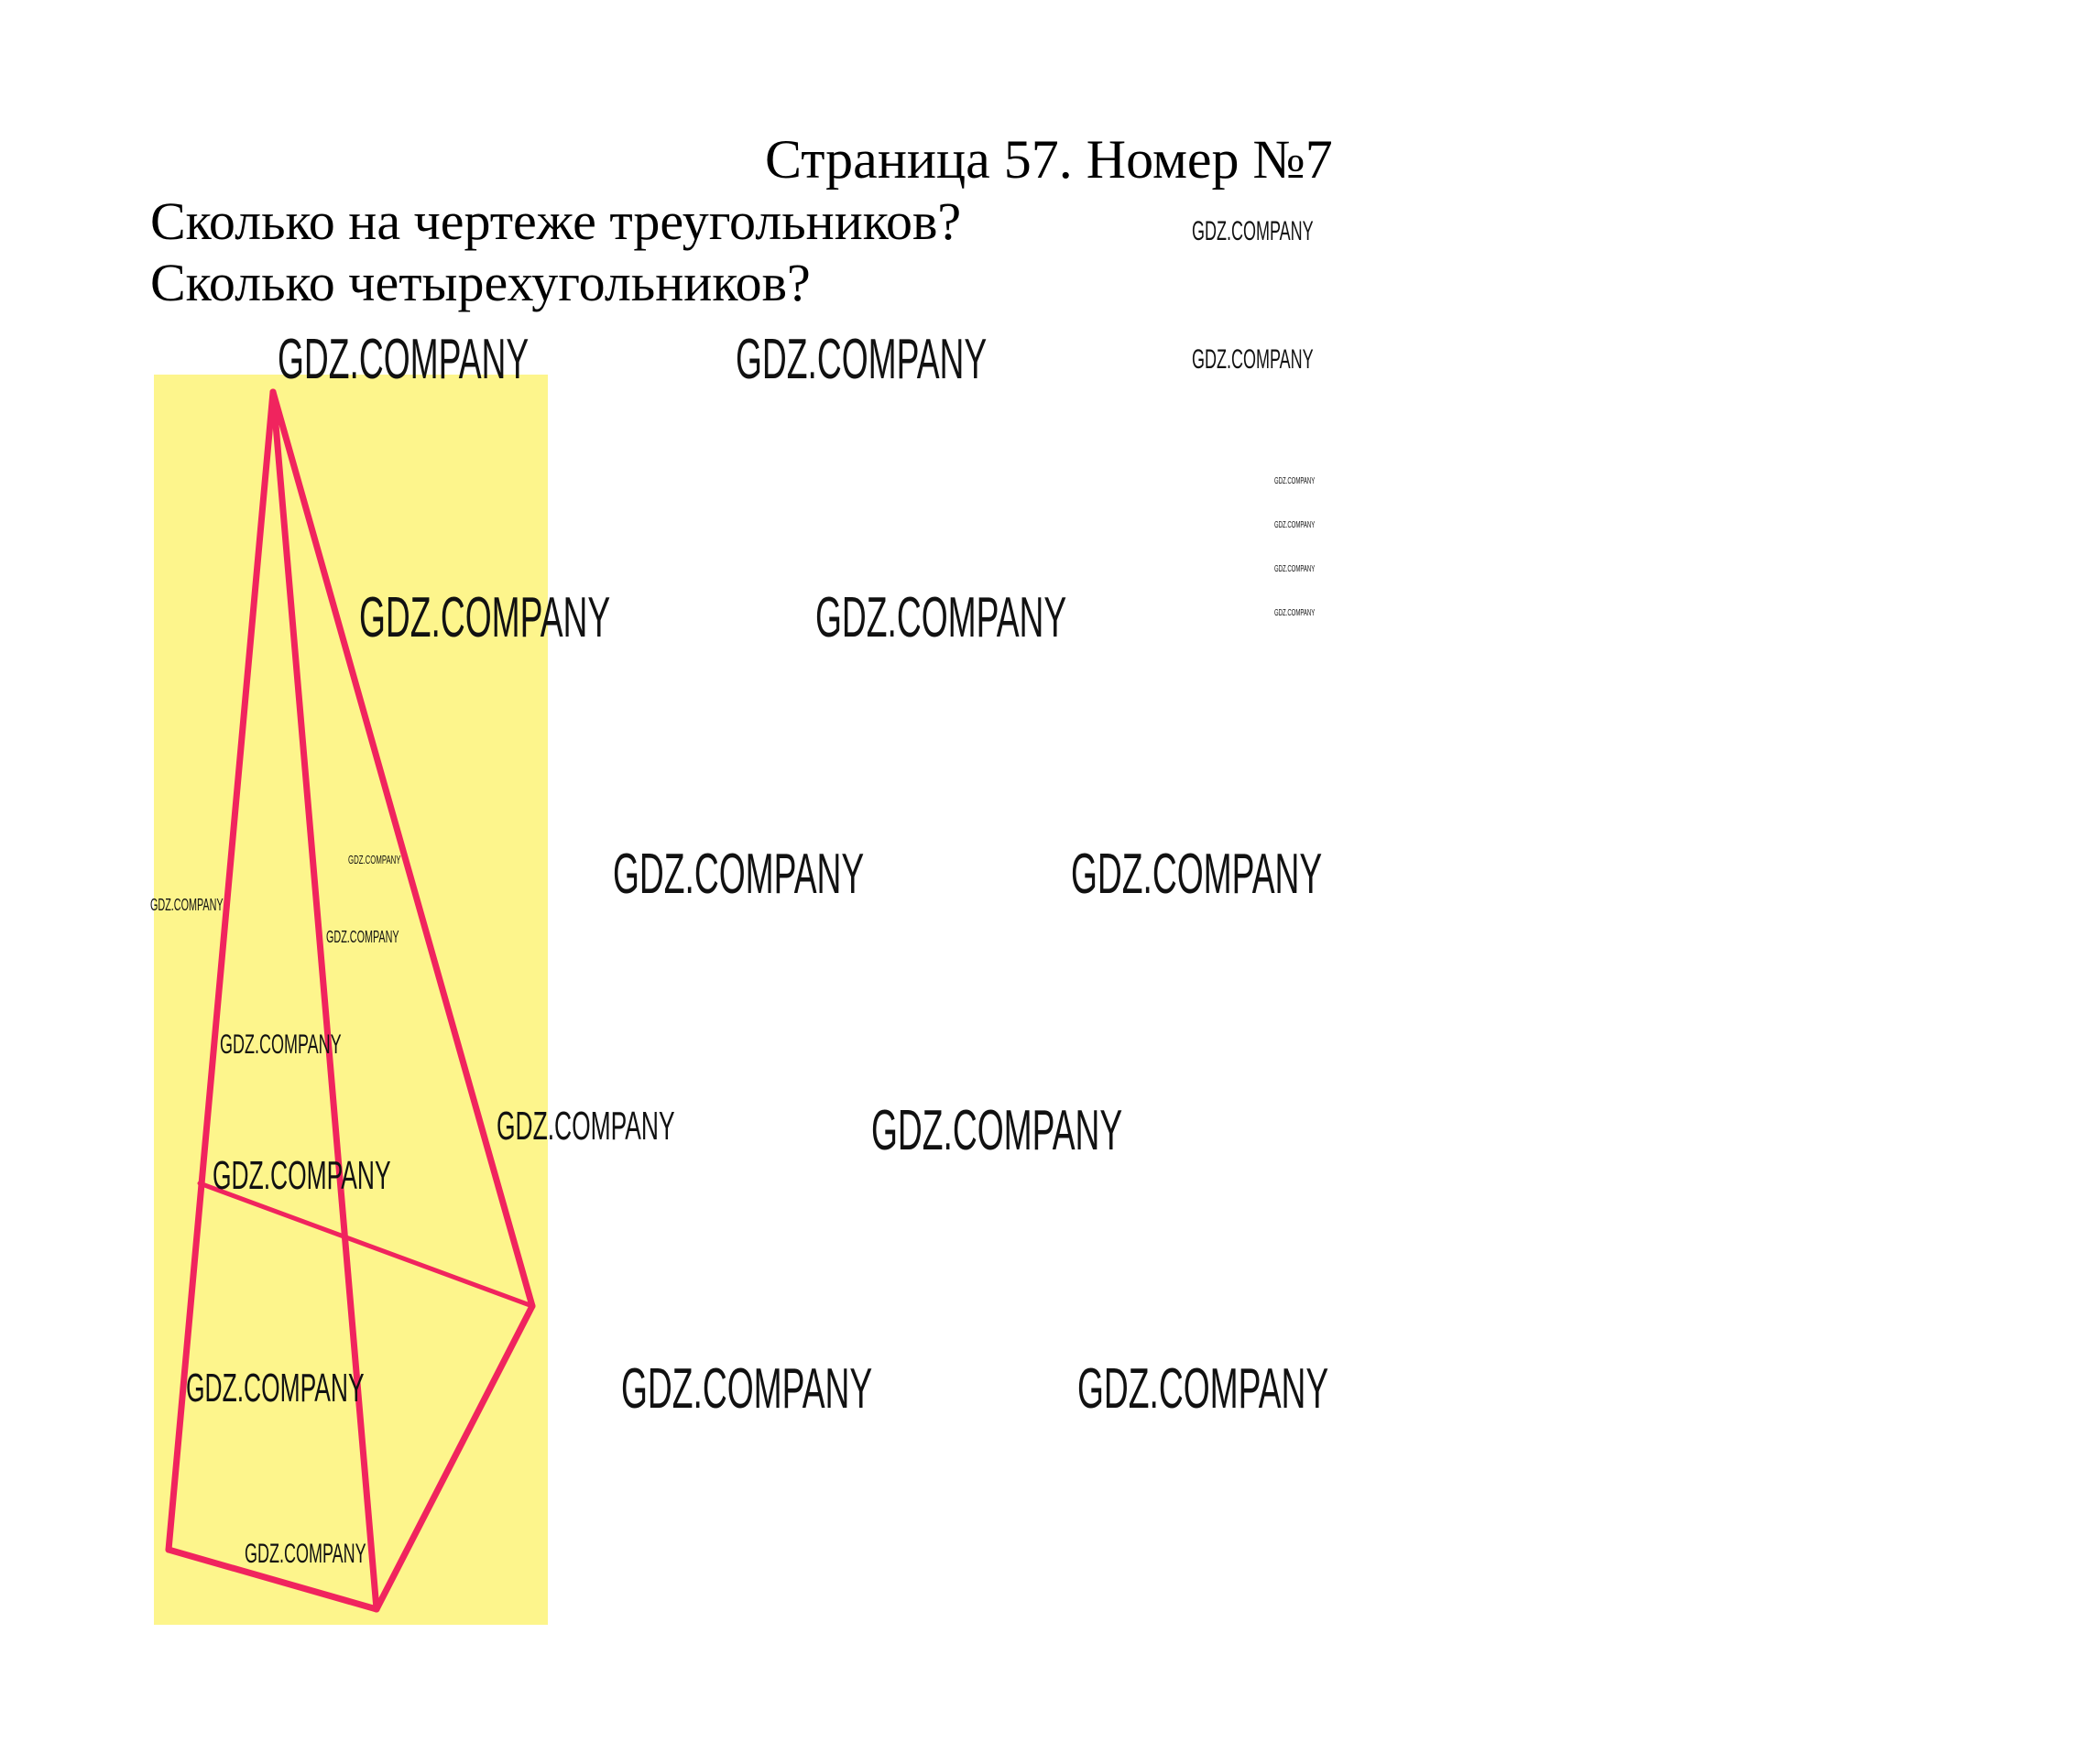  What do you see at coordinates (454, 1457) in the screenshot?
I see `edge-bottom-right` at bounding box center [454, 1457].